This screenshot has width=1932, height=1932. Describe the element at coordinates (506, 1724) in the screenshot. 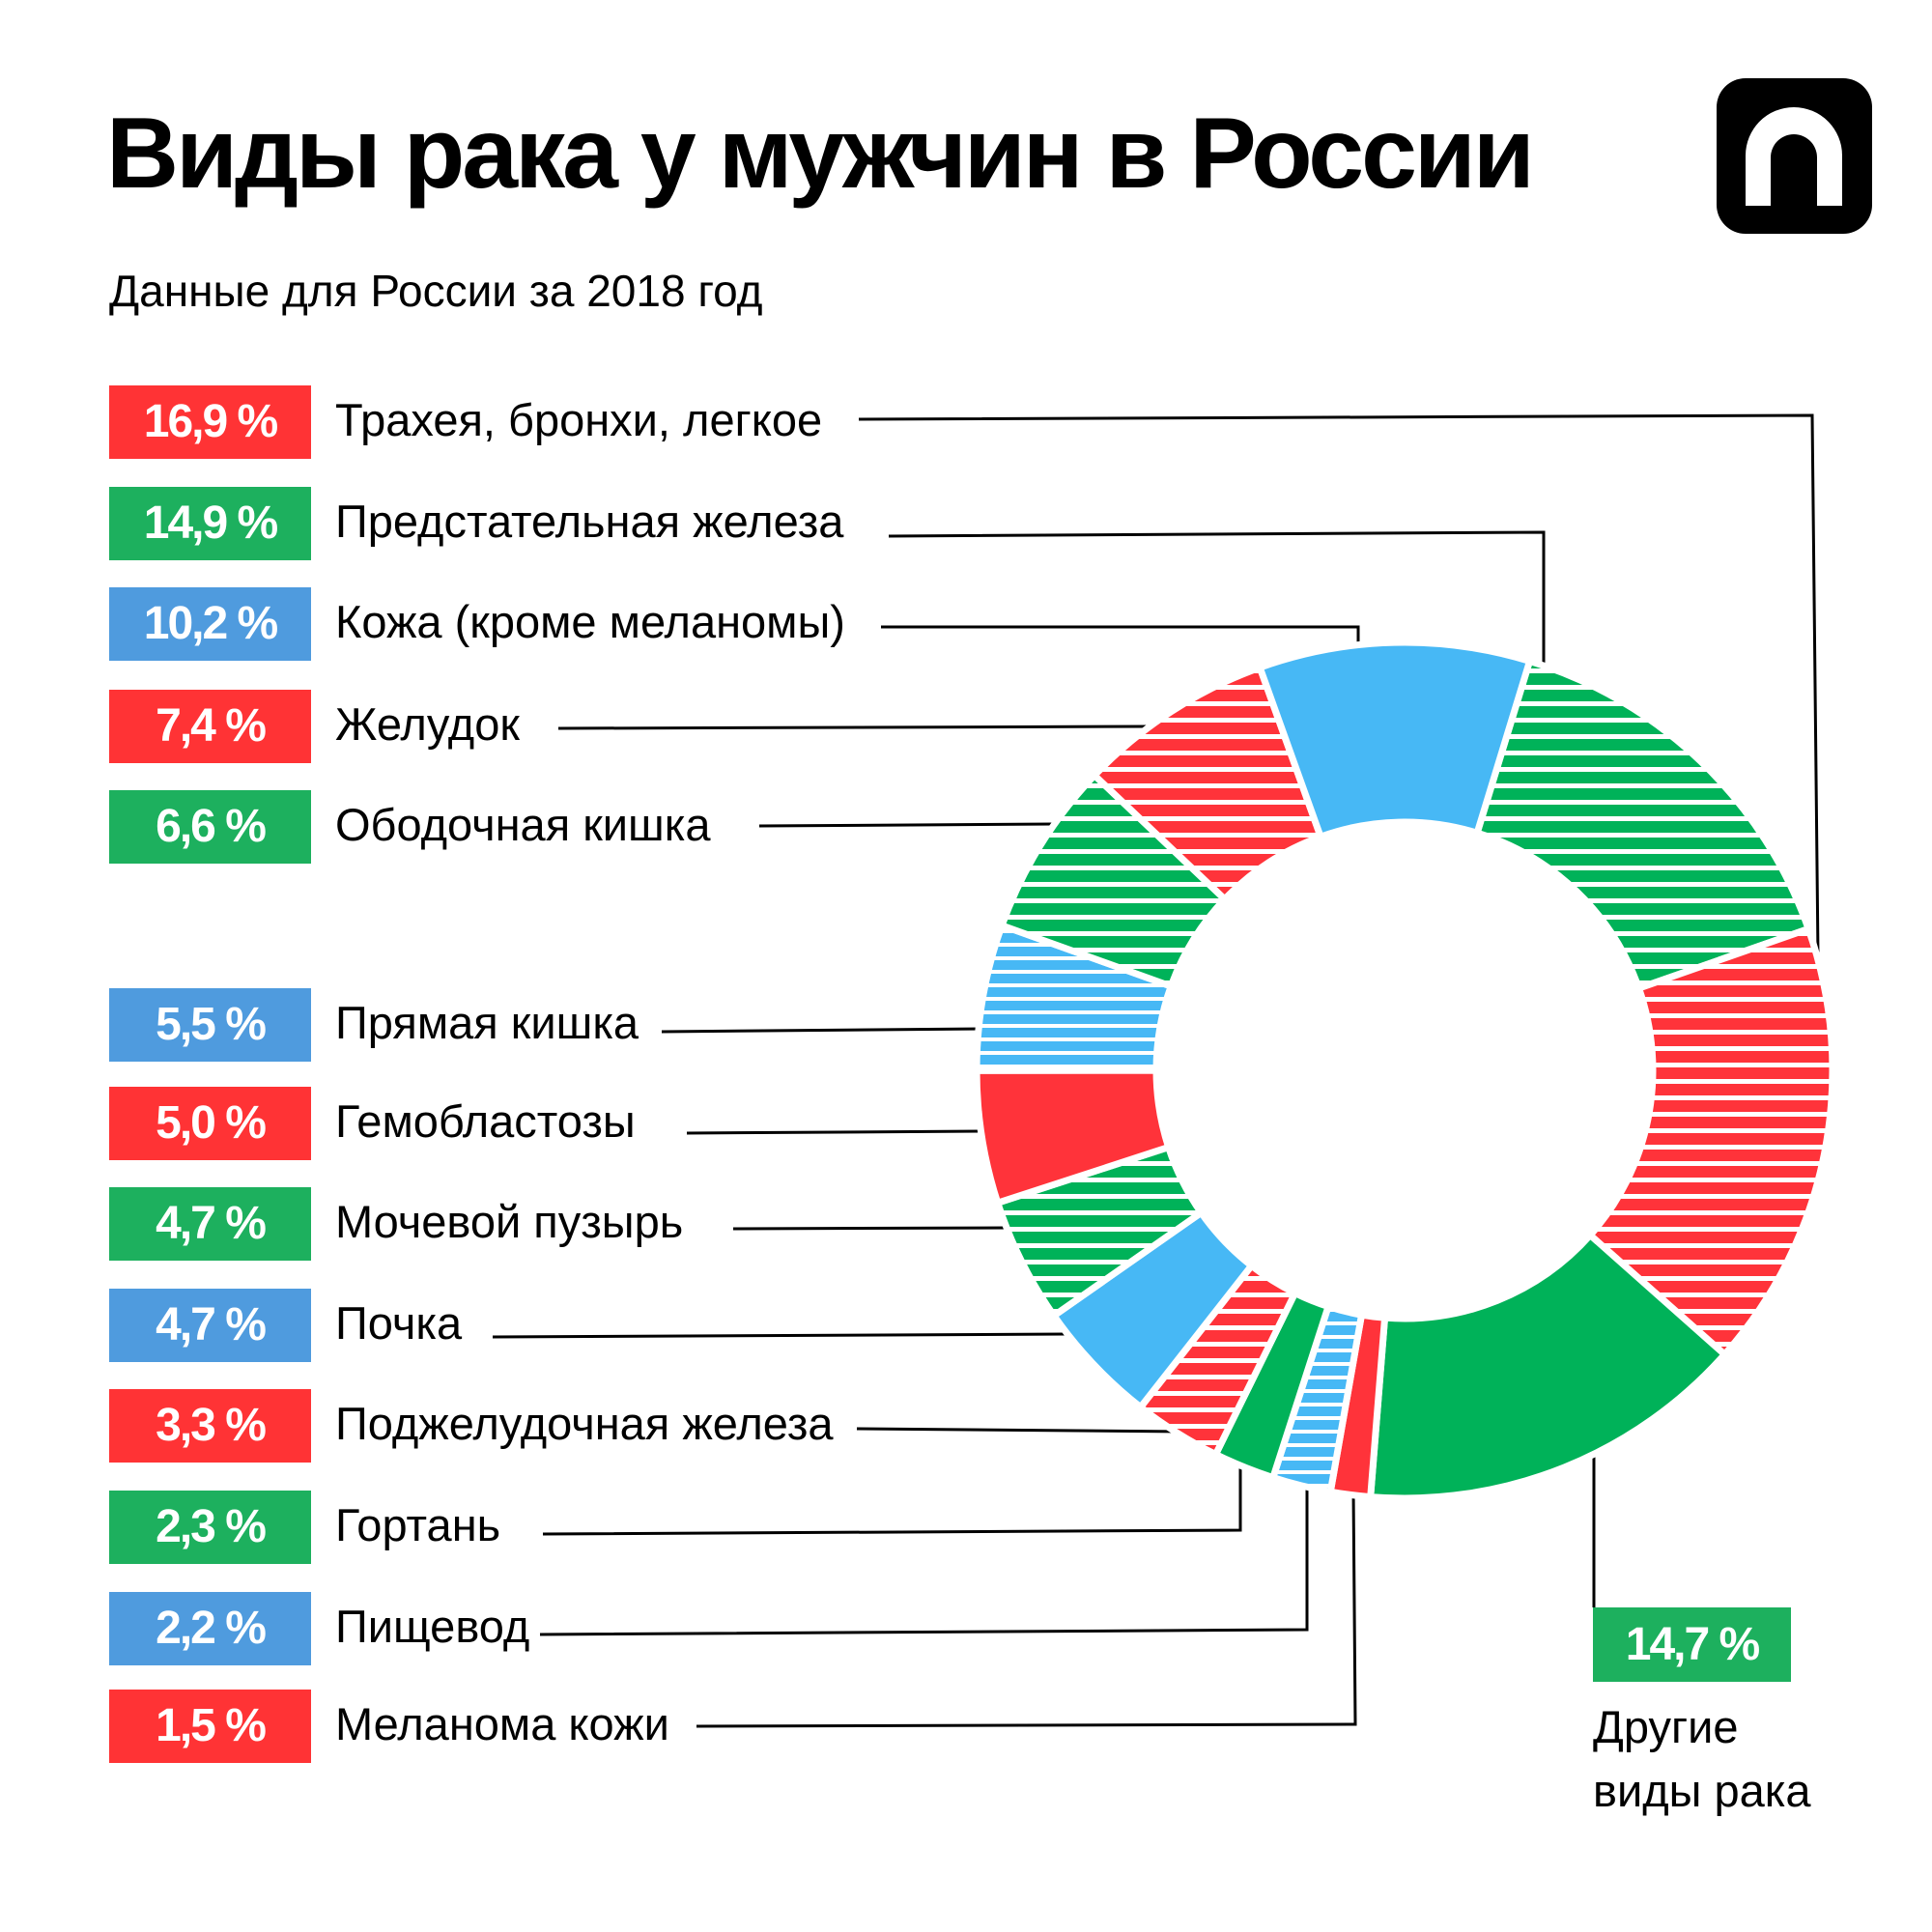

I see `legend-label: Меланома кожи` at that location.